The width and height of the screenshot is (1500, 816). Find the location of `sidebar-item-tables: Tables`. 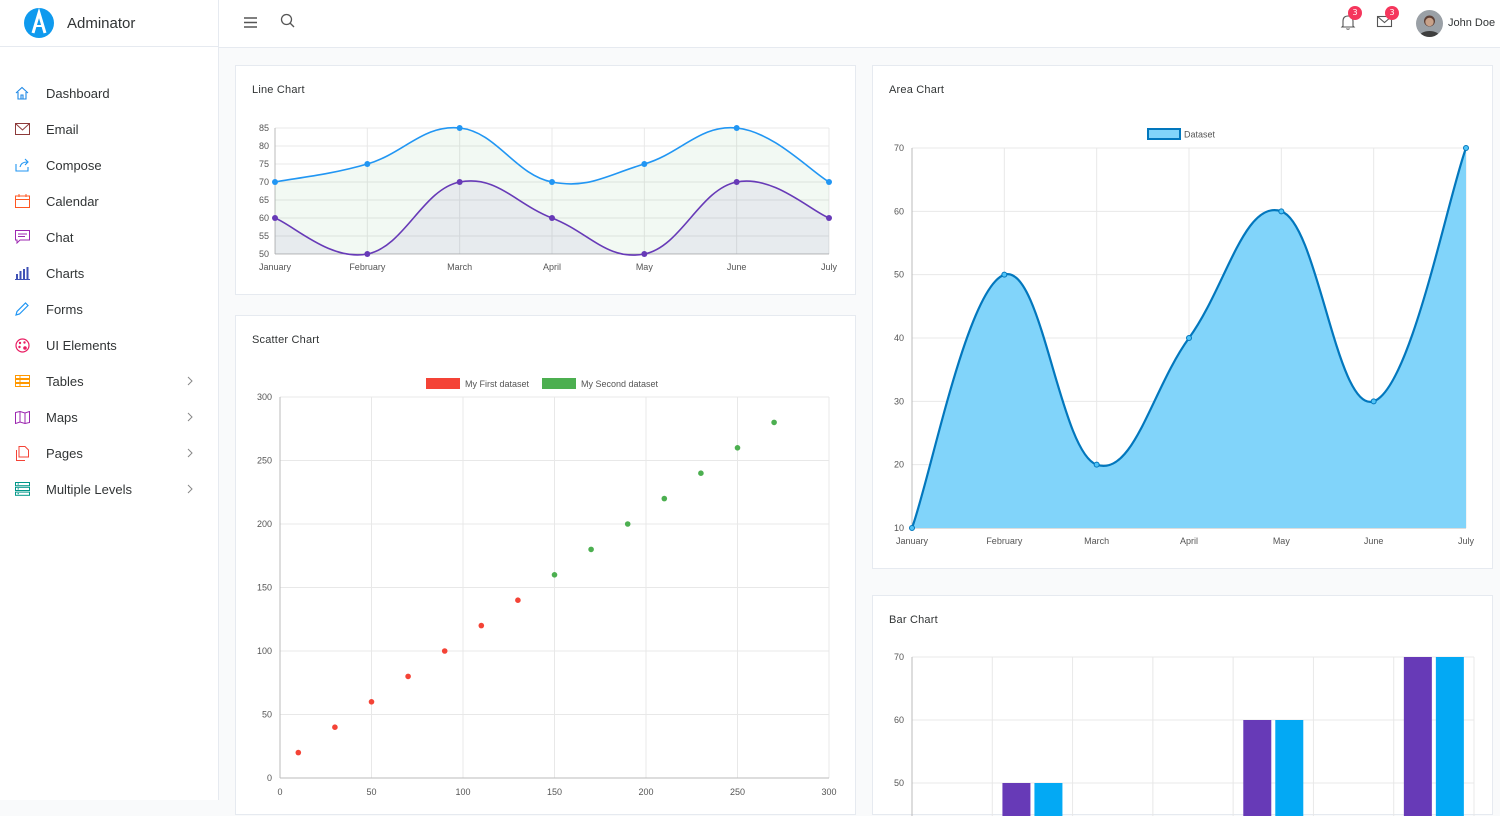

sidebar-item-tables: Tables is located at coordinates (109, 381).